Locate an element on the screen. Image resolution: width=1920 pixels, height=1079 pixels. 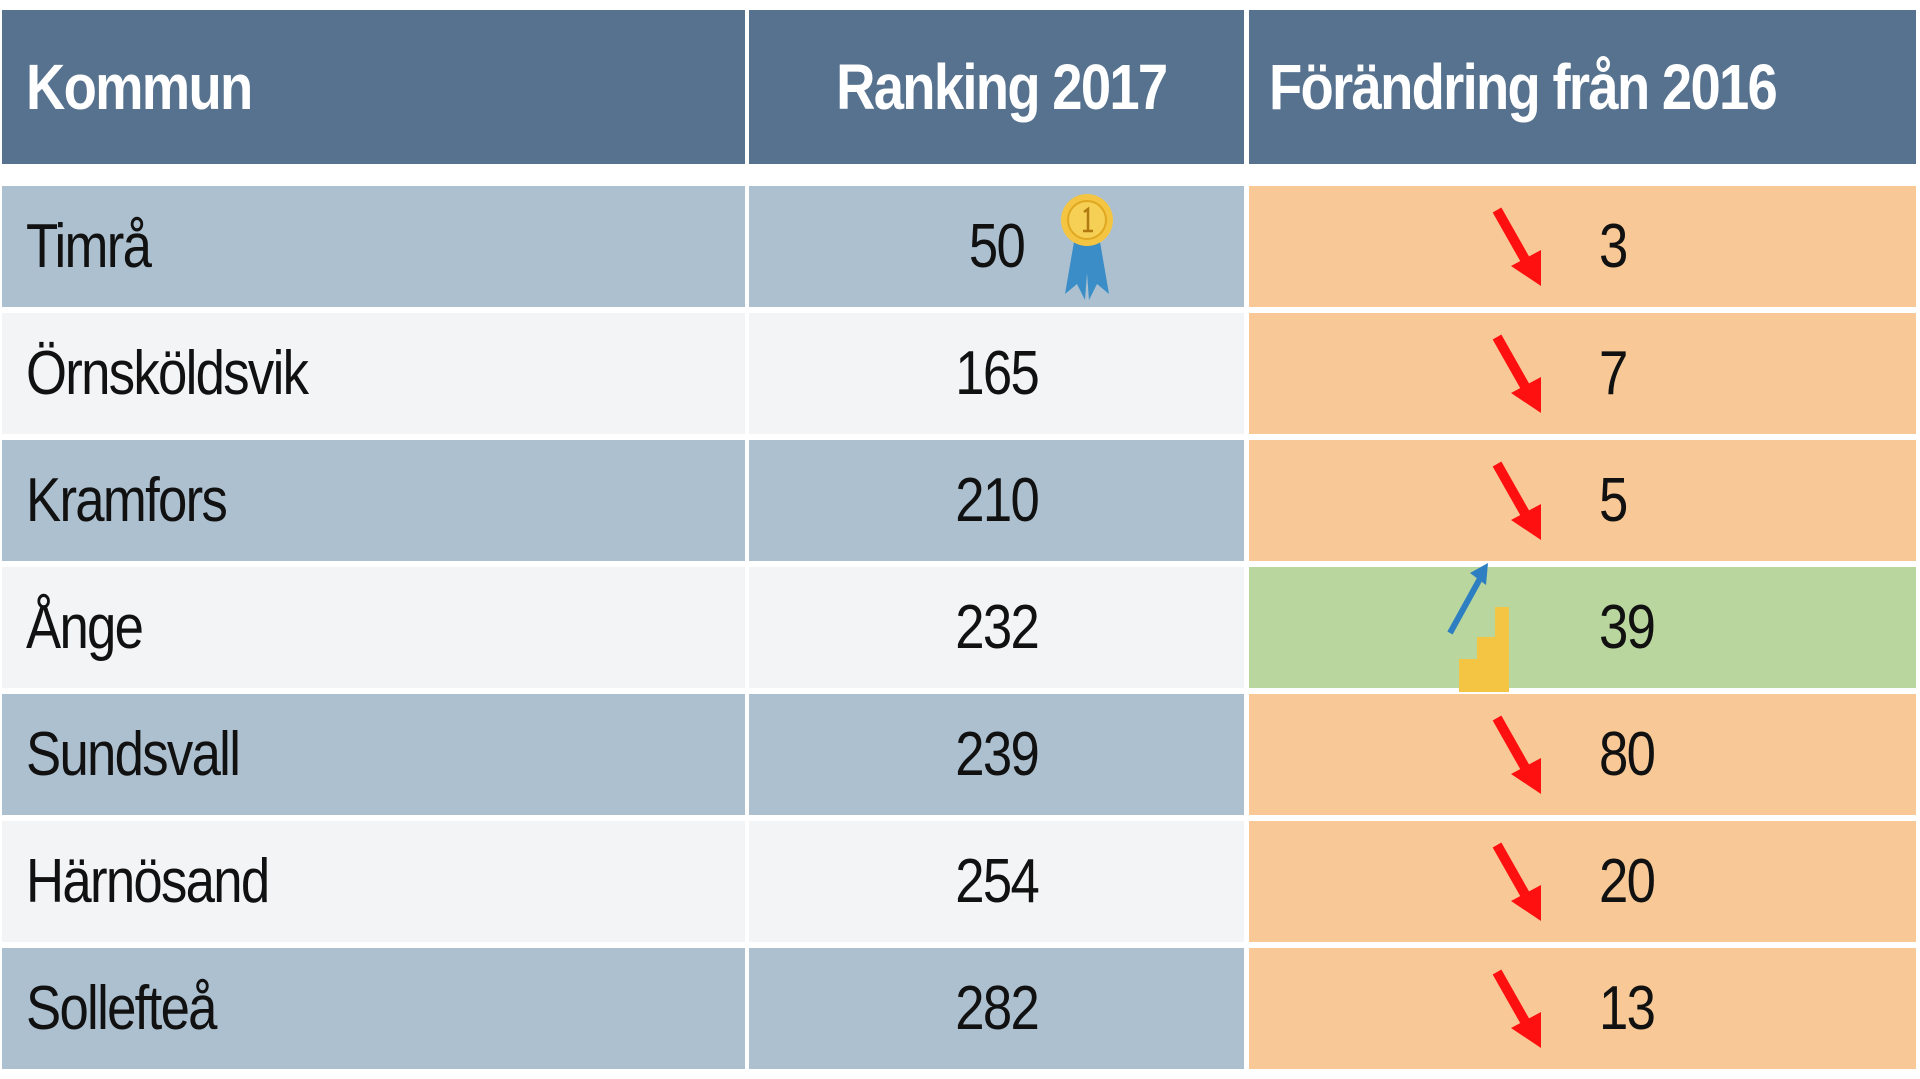
ranking-cell: 239 is located at coordinates (996, 754).